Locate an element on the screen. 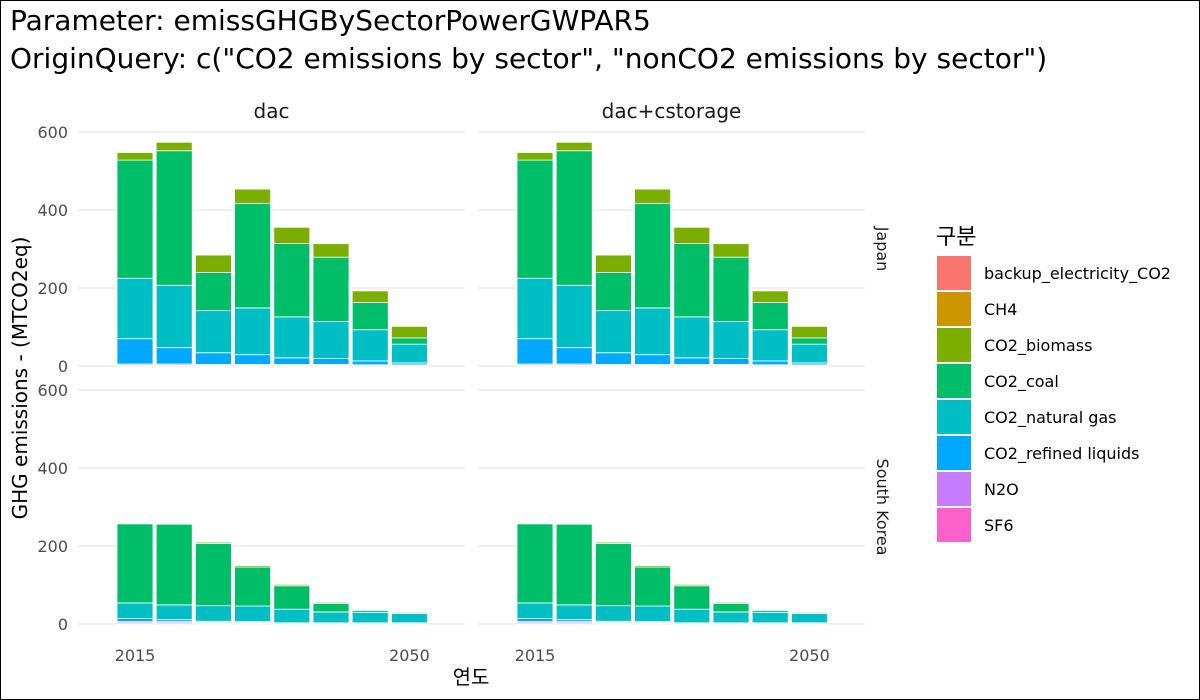  legend-label: CH4 is located at coordinates (1000, 309).